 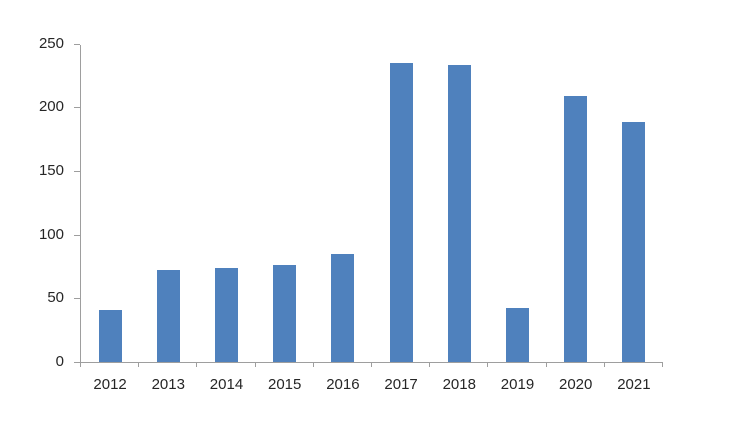 What do you see at coordinates (576, 228) in the screenshot?
I see `bar-2020` at bounding box center [576, 228].